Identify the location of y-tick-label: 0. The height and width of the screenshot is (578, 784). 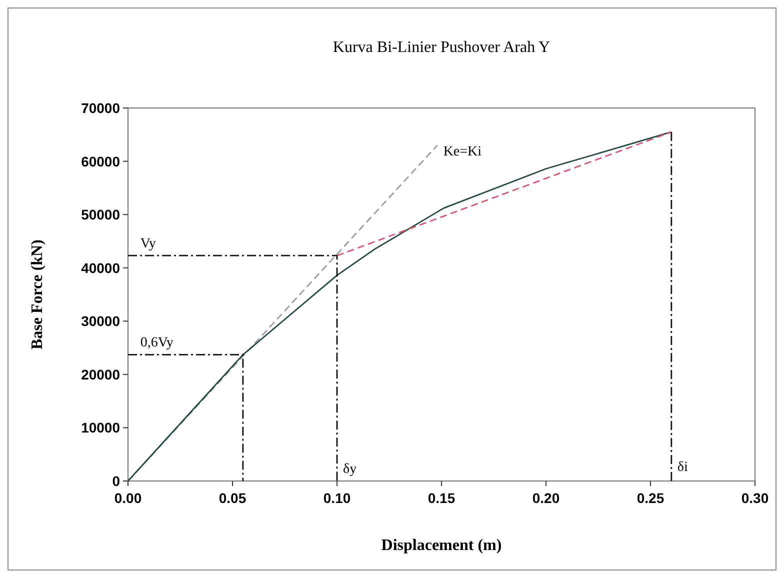
(116, 481).